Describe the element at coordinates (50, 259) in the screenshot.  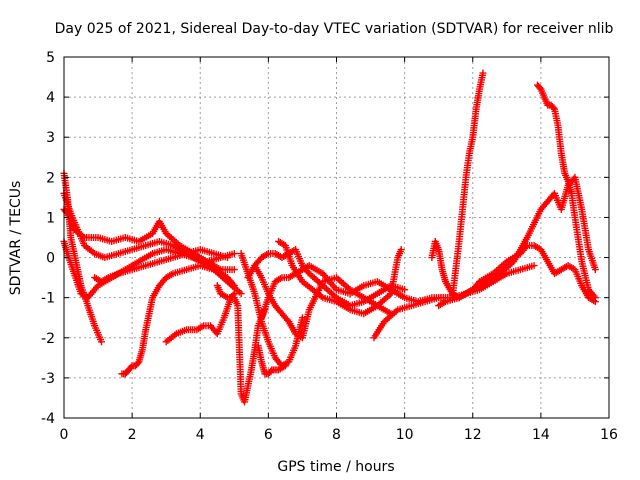
I see `y-tick-label: 0` at that location.